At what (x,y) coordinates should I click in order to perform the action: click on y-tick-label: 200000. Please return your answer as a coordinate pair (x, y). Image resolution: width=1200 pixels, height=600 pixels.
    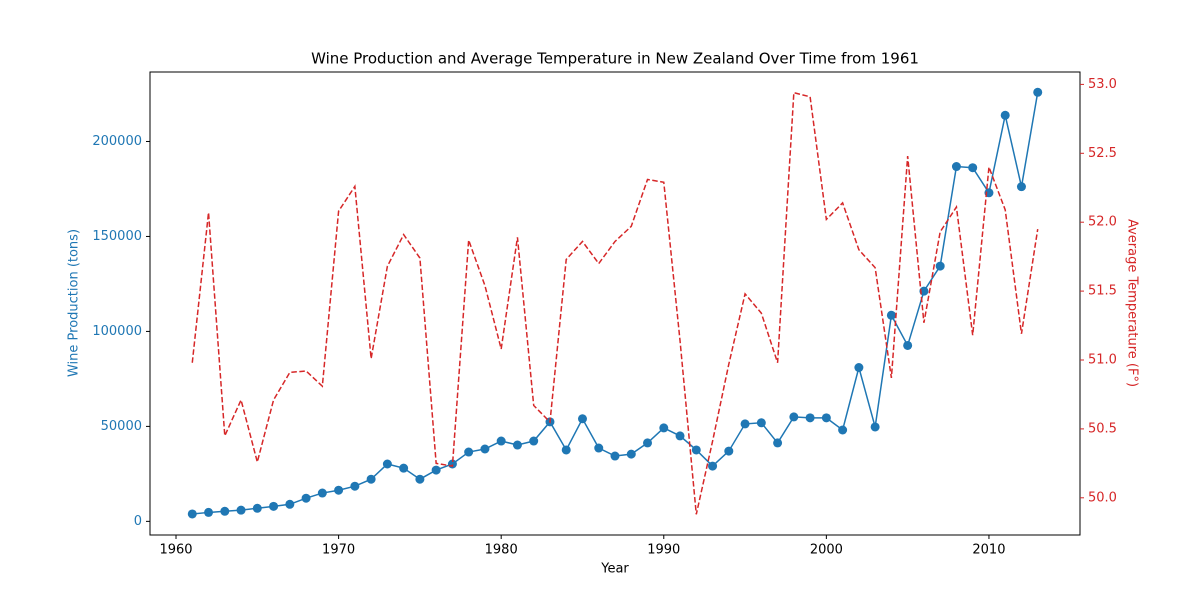
    Looking at the image, I should click on (117, 141).